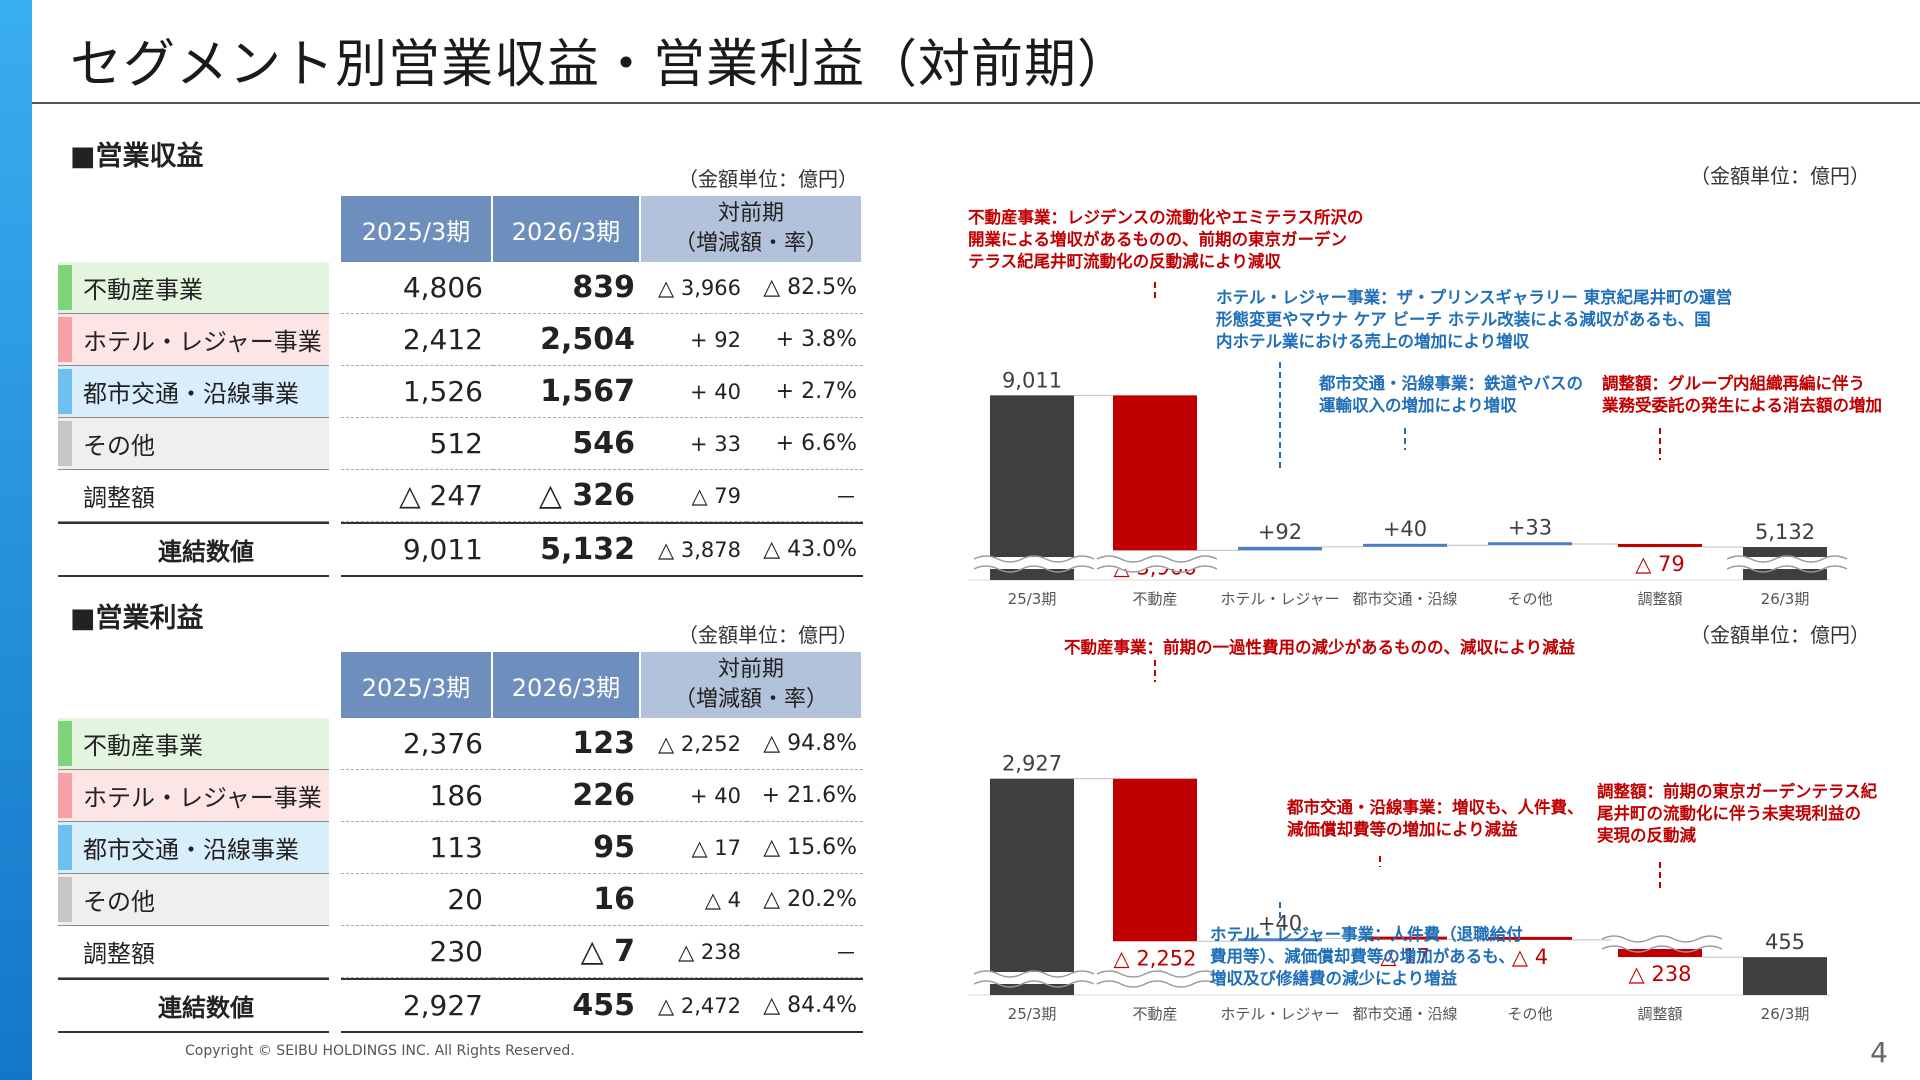 Image resolution: width=1920 pixels, height=1080 pixels. What do you see at coordinates (1660, 974) in the screenshot?
I see `data-label: △ 238` at bounding box center [1660, 974].